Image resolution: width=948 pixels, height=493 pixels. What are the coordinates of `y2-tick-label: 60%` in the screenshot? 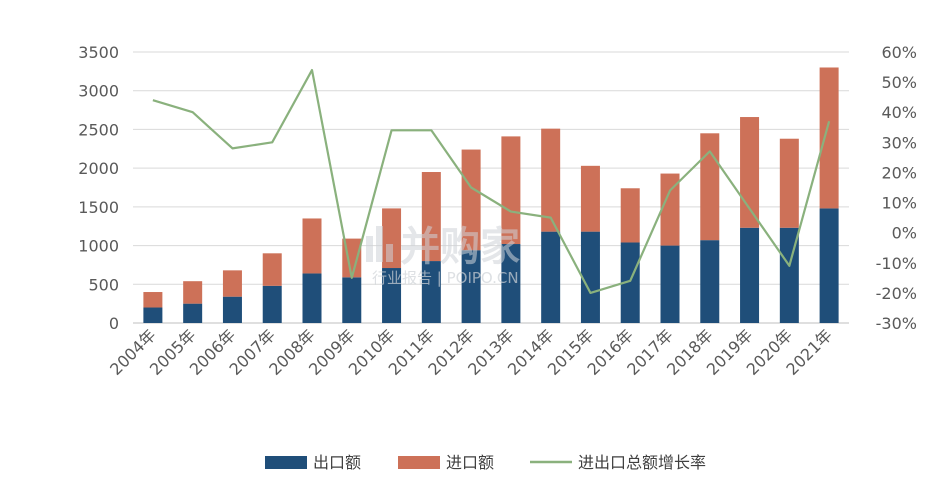 It's located at (899, 52).